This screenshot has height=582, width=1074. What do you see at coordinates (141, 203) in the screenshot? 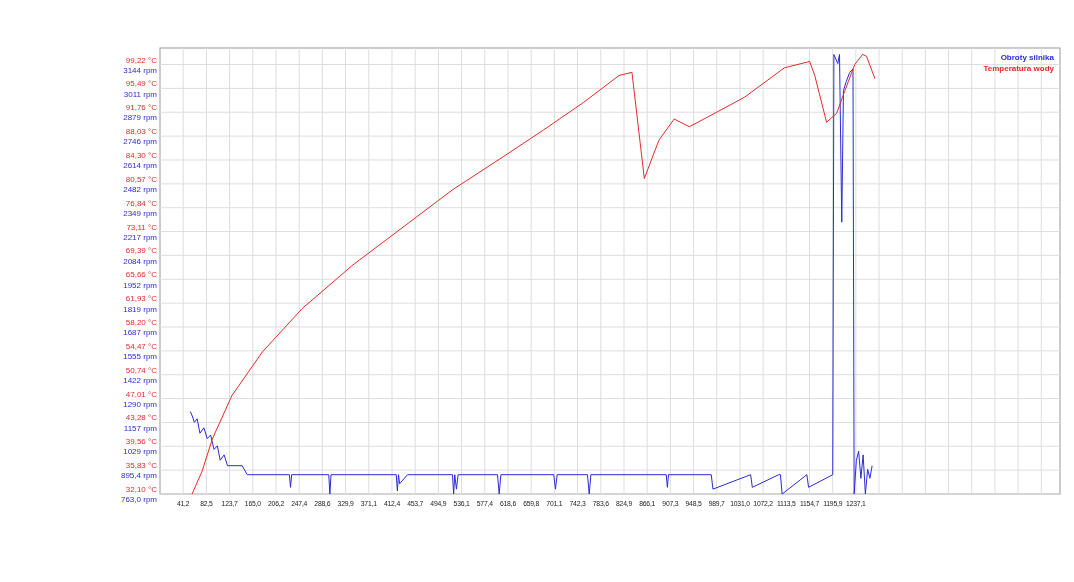
I see `y-tick-label: 76,84 °C` at bounding box center [141, 203].